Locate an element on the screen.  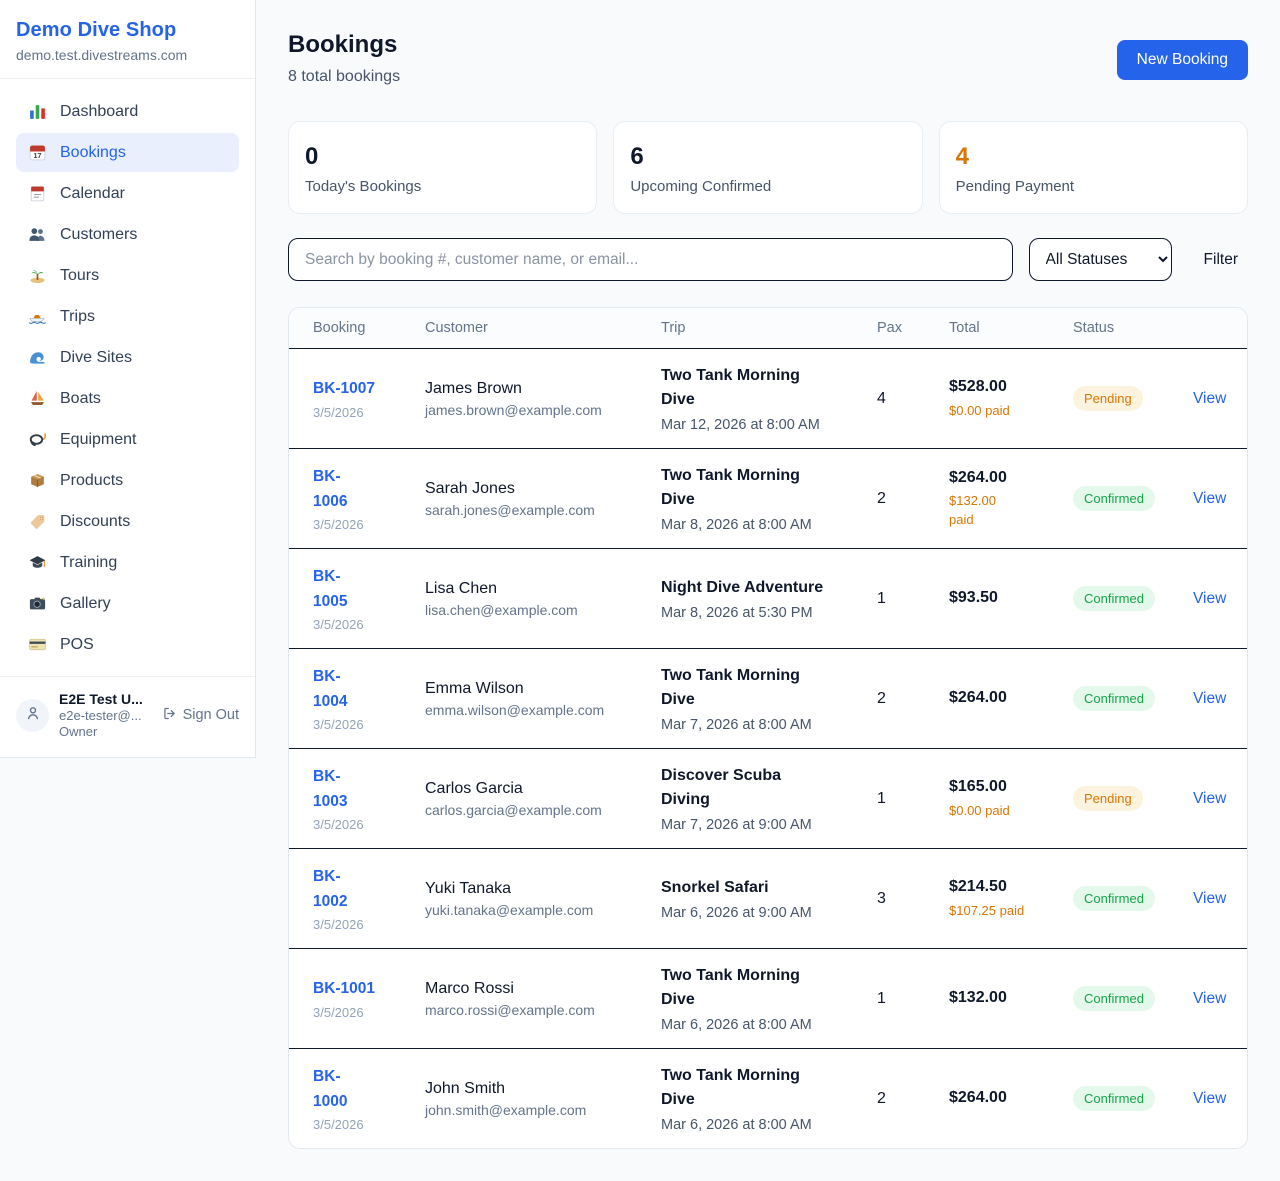
user-role: Owner is located at coordinates (78, 731).